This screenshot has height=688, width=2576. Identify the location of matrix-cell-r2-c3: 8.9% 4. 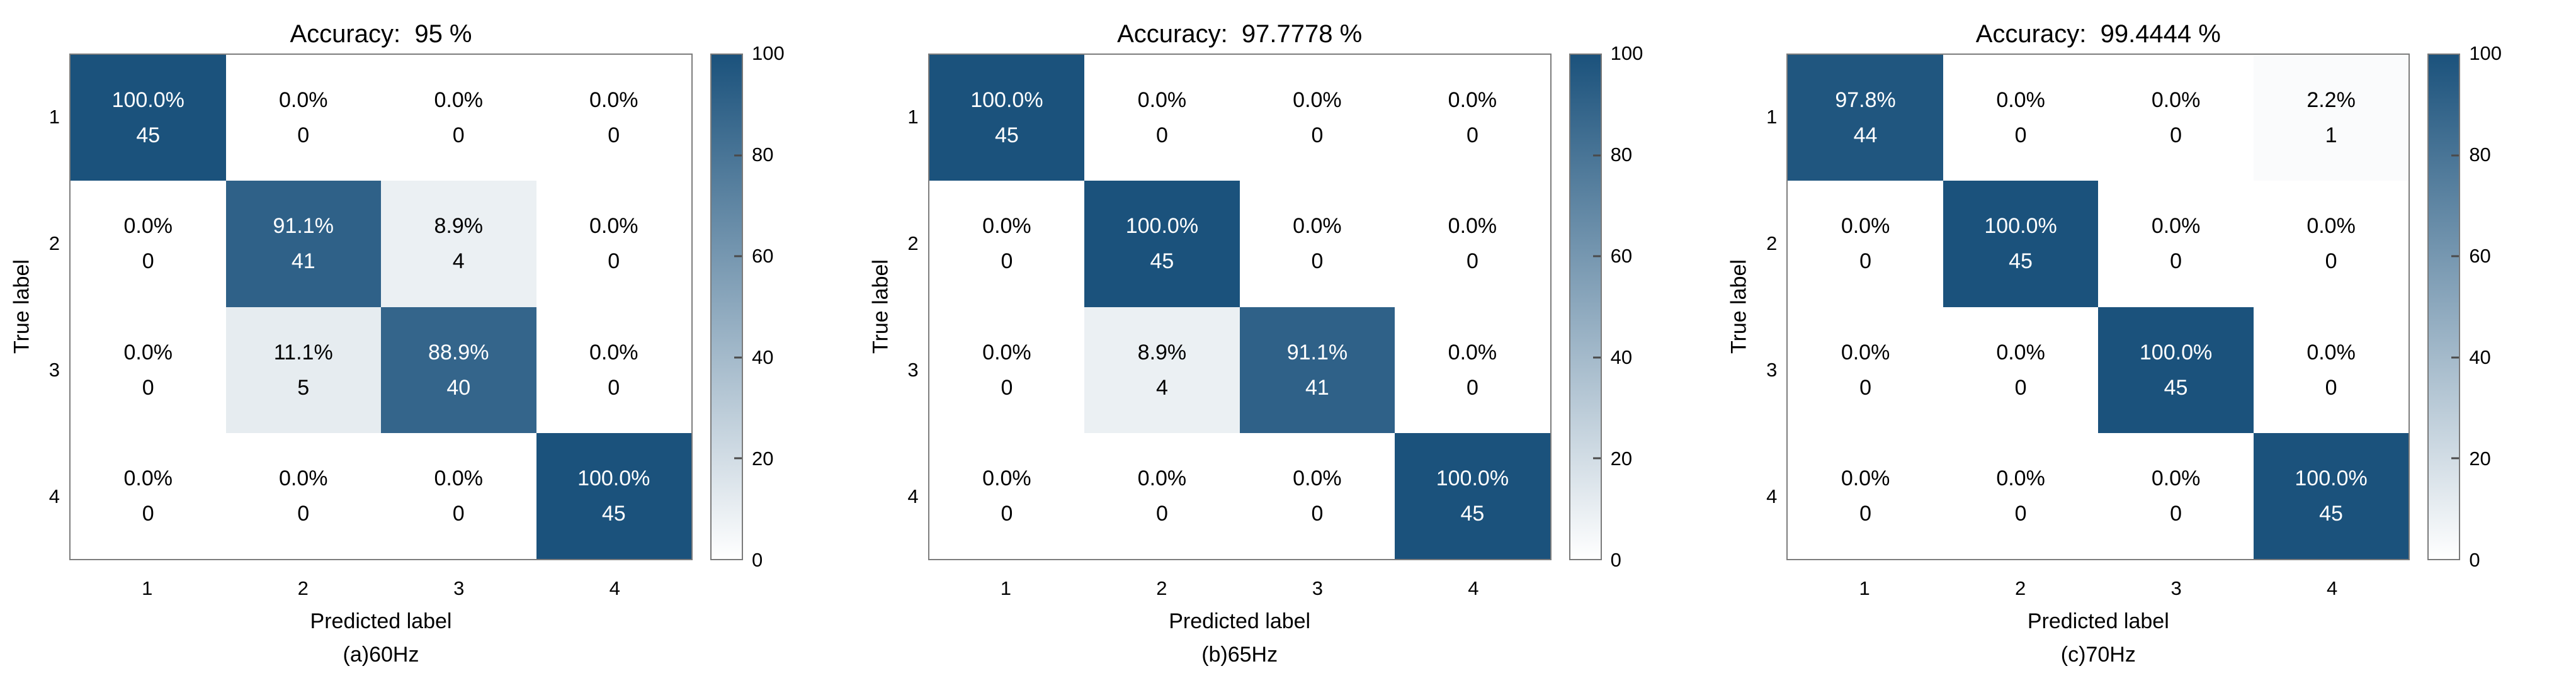
(458, 244).